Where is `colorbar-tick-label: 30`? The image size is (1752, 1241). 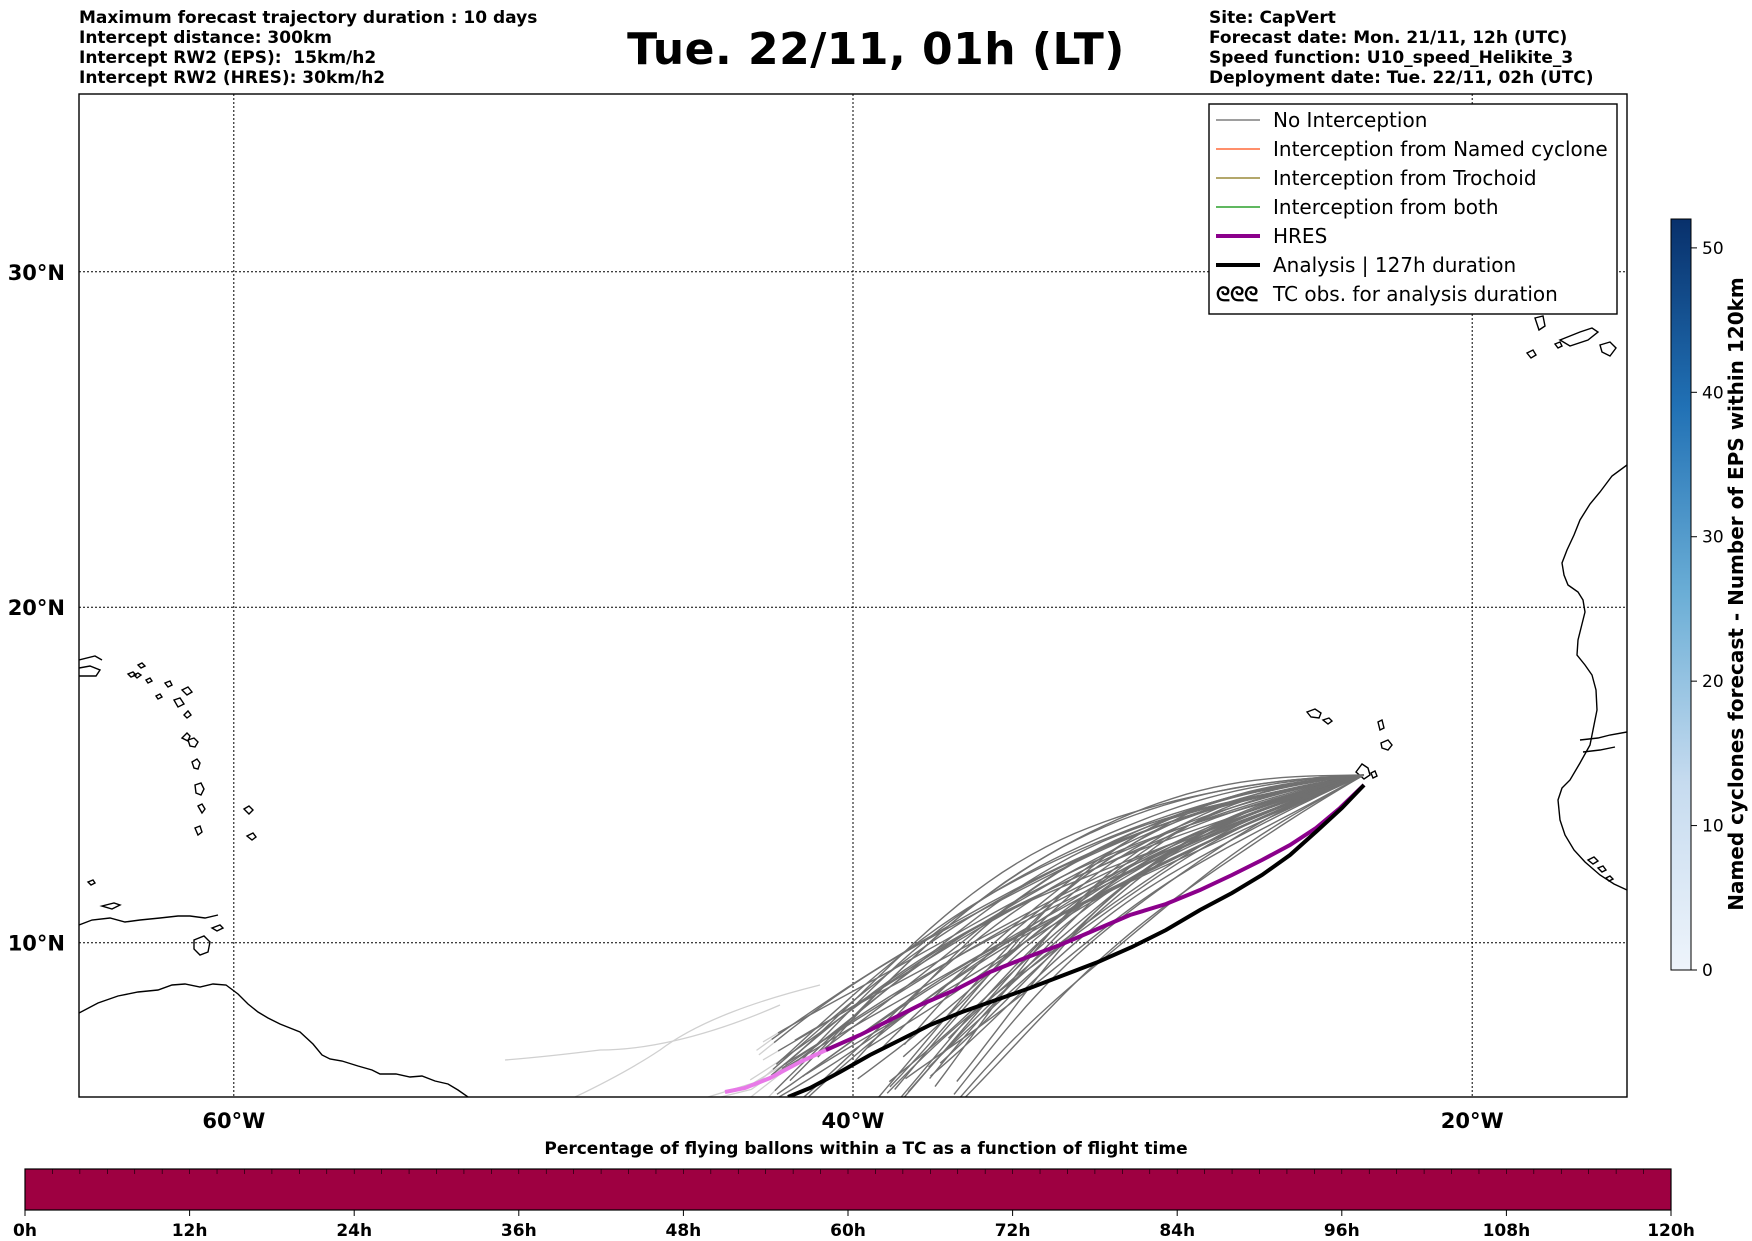 colorbar-tick-label: 30 is located at coordinates (1713, 538).